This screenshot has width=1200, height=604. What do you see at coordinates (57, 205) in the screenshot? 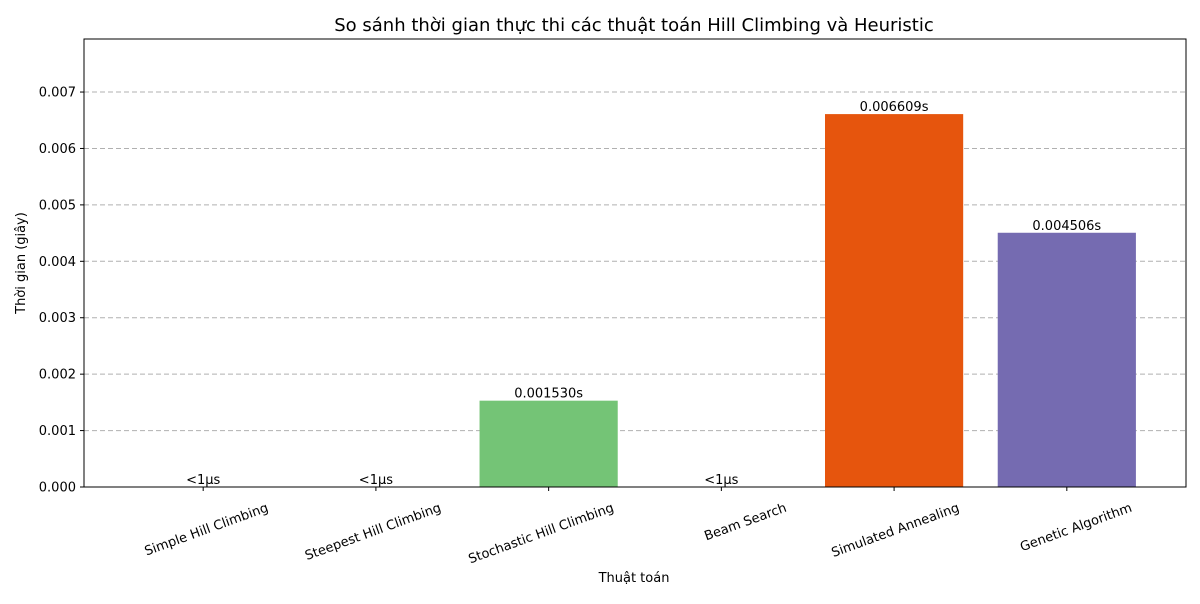
I see `y-tick-label: 0.005` at bounding box center [57, 205].